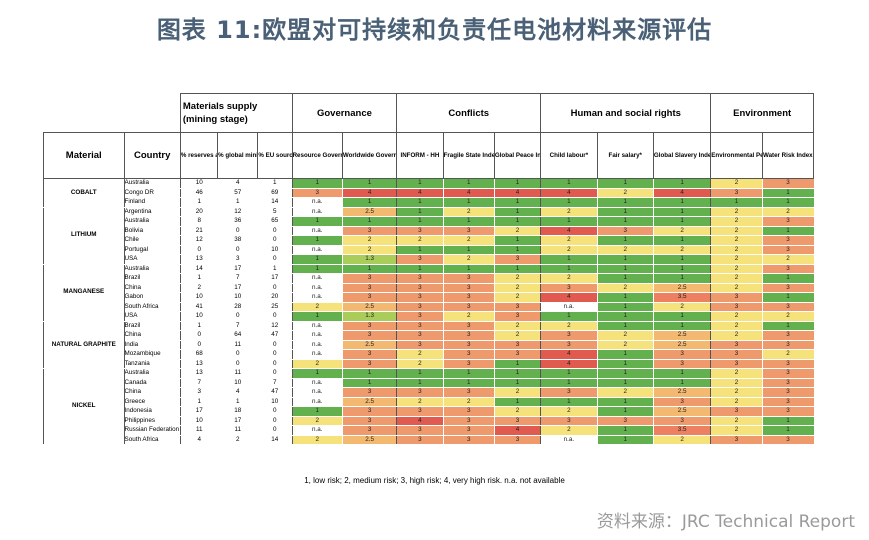  I want to click on table-row: South Africa 41 28 25 2 2.5 3 3 3 n.a. 1 2 3 3, so click(429, 307).